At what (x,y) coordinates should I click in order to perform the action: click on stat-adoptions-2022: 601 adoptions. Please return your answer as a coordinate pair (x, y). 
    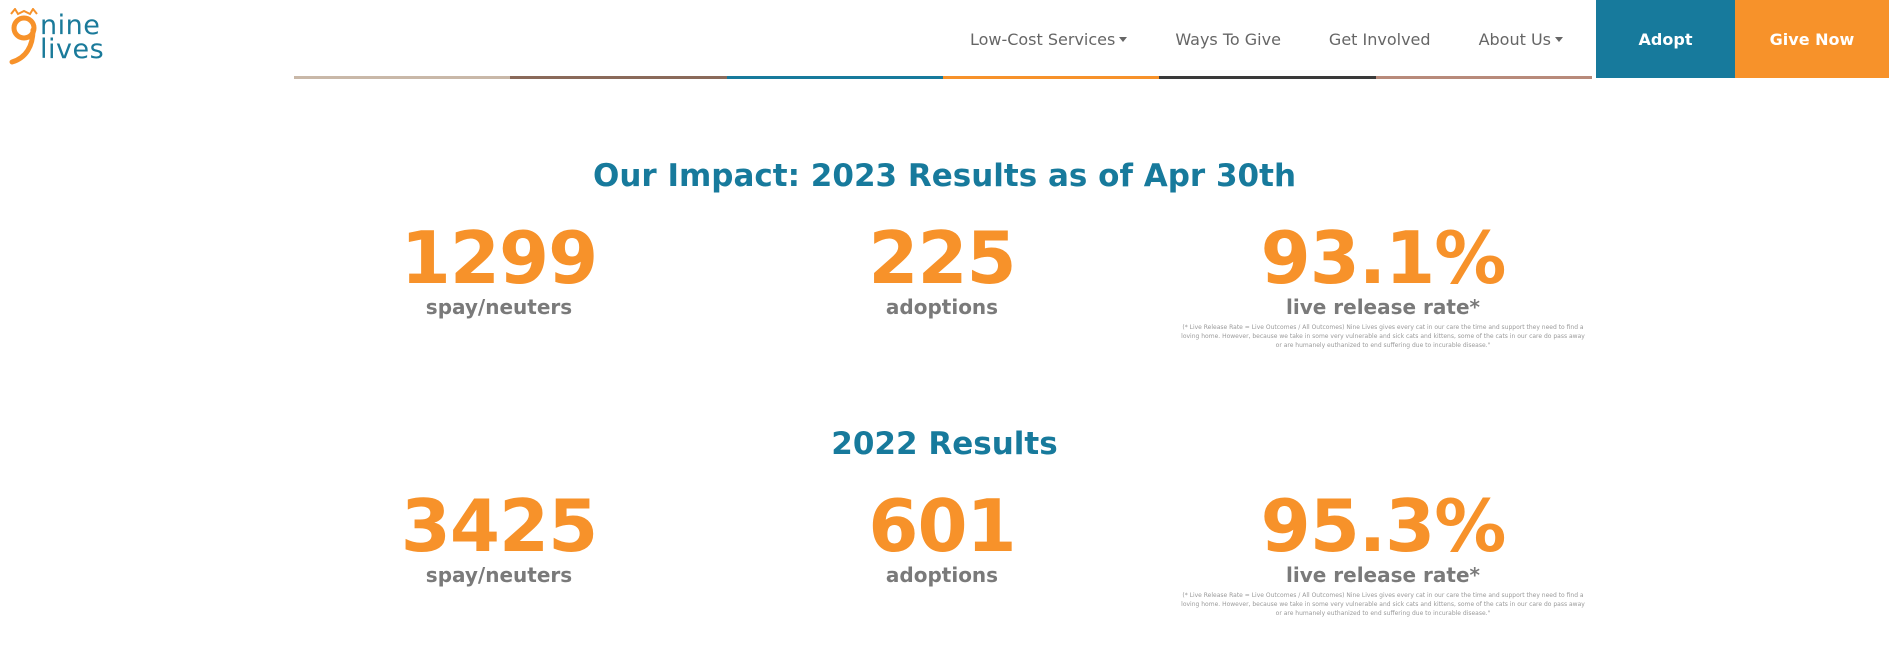
    Looking at the image, I should click on (942, 539).